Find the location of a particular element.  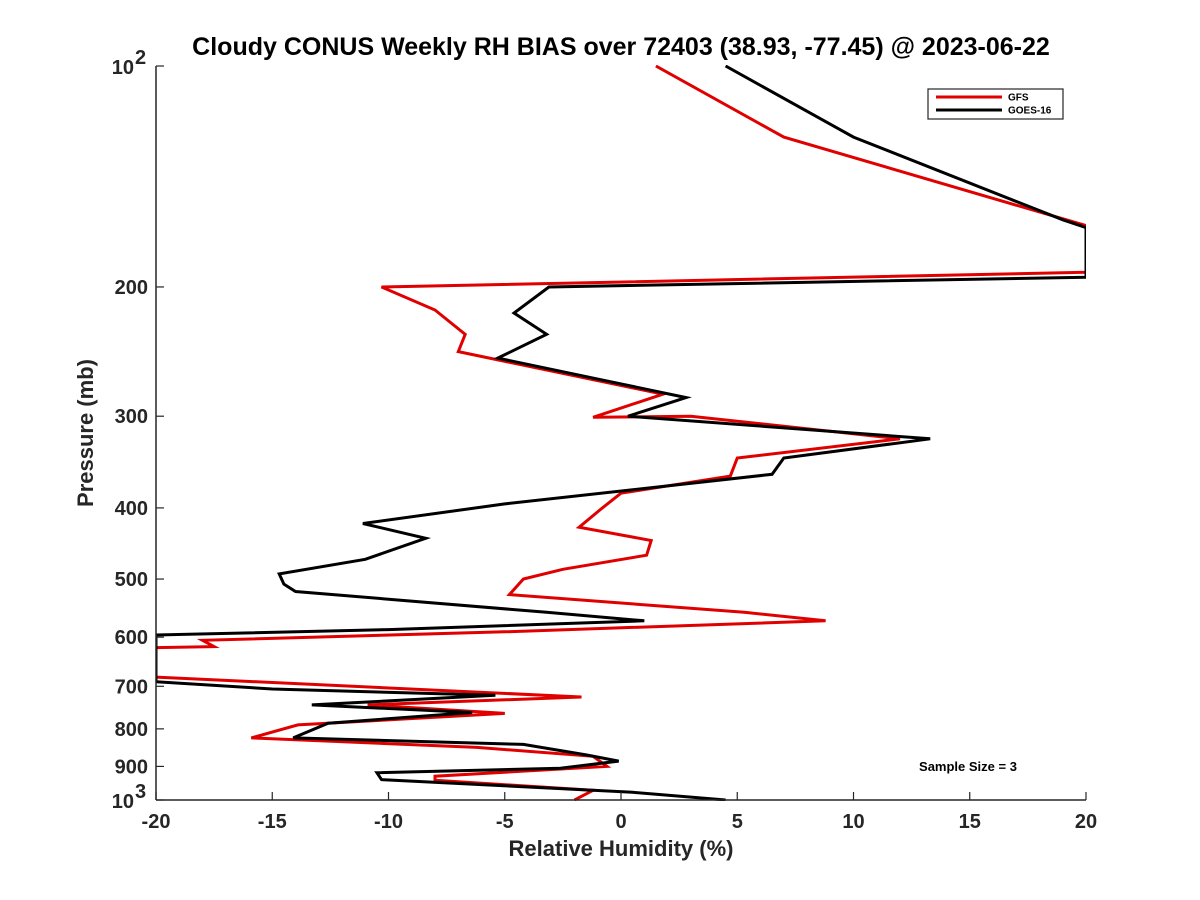

x-tick-label: 0 is located at coordinates (620, 822).